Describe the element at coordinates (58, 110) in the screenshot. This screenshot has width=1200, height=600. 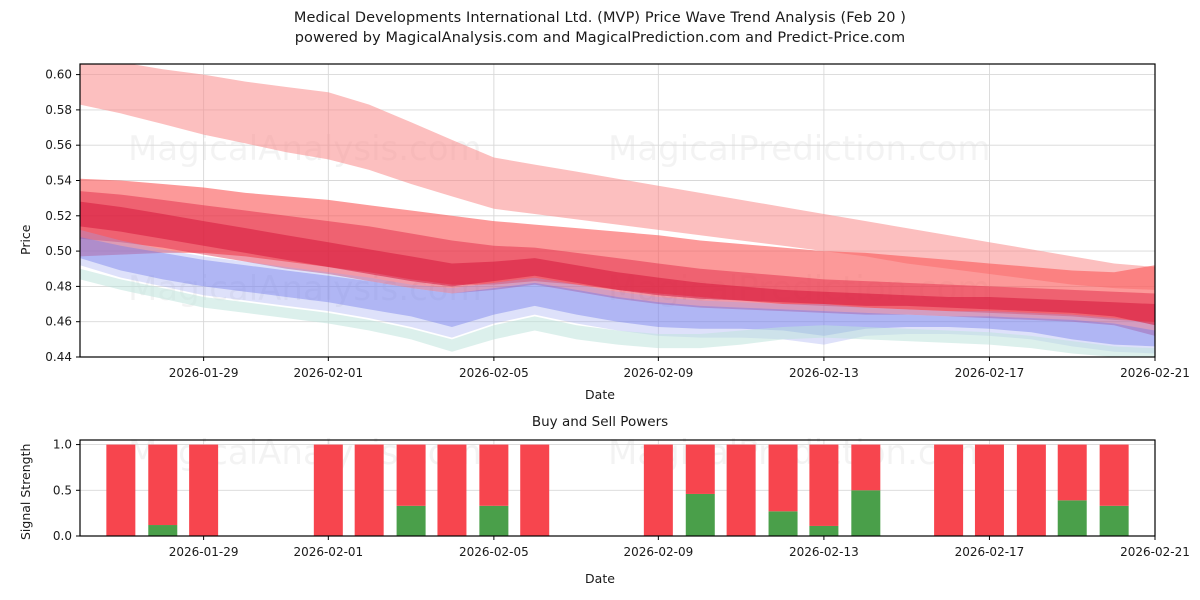
I see `ytick-label: 0.58` at that location.